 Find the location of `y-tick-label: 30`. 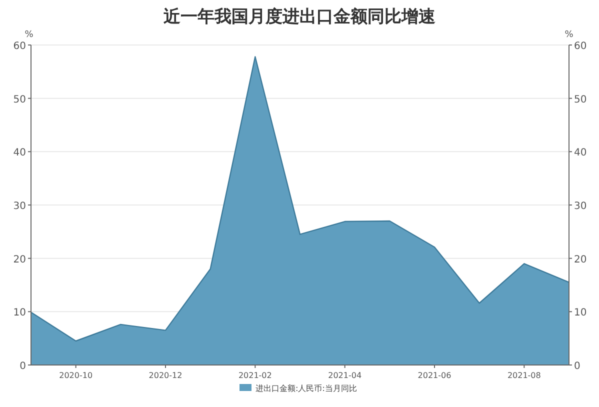

y-tick-label: 30 is located at coordinates (19, 206).